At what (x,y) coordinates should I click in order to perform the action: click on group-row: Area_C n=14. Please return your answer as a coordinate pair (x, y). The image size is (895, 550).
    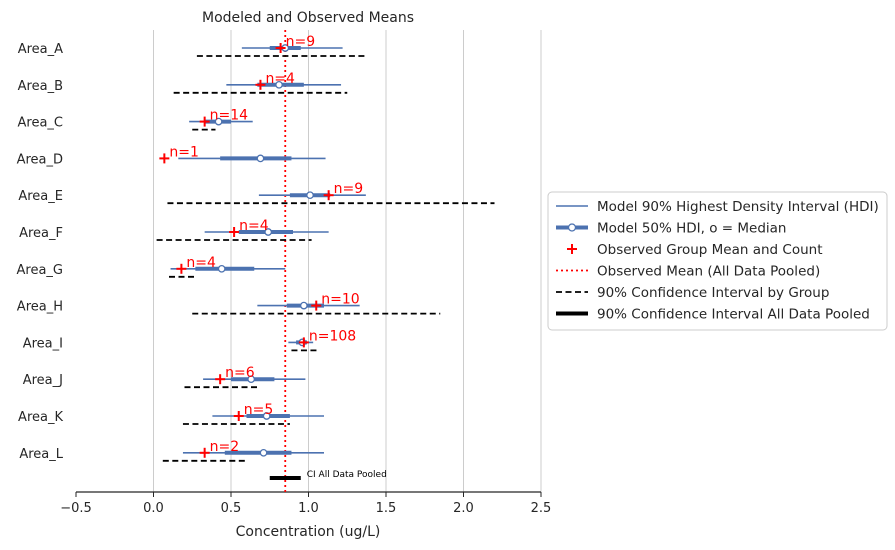
    Looking at the image, I should click on (135, 119).